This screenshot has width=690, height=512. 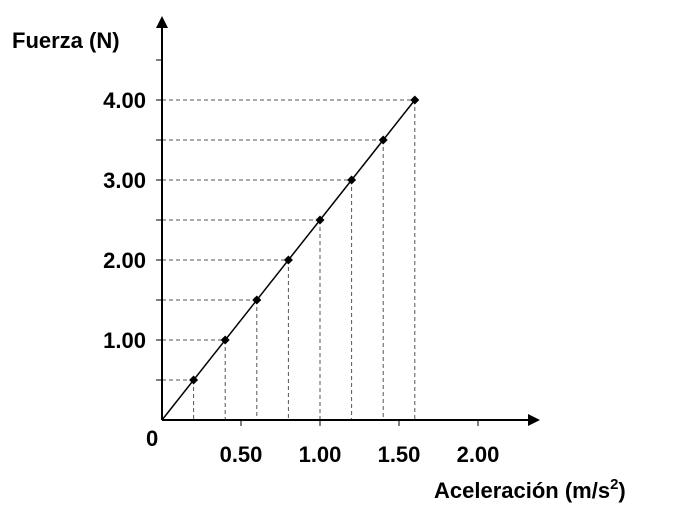 I want to click on y-tick-label: 4.00, so click(x=124, y=100).